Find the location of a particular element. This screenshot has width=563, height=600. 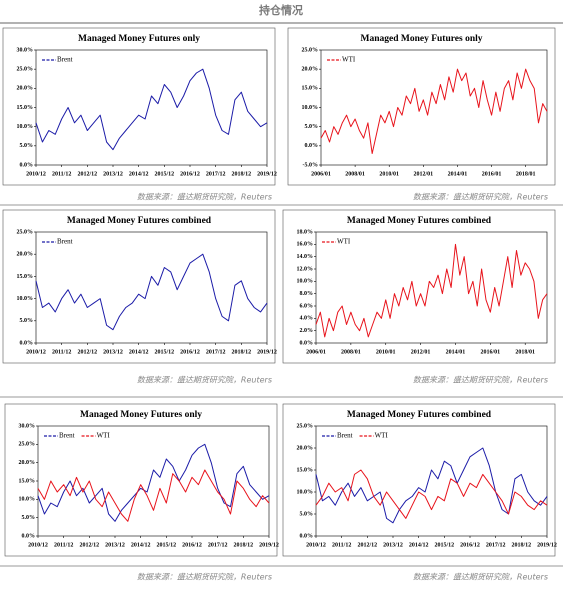

y-tick-label: 4.0% is located at coordinates (307, 319).